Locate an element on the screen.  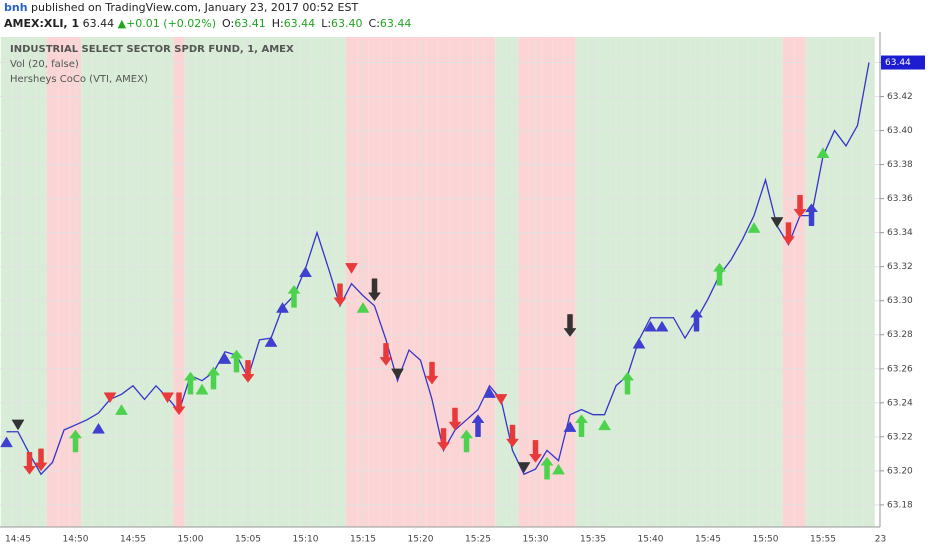
x-tick-label: 15:20 is located at coordinates (421, 540).